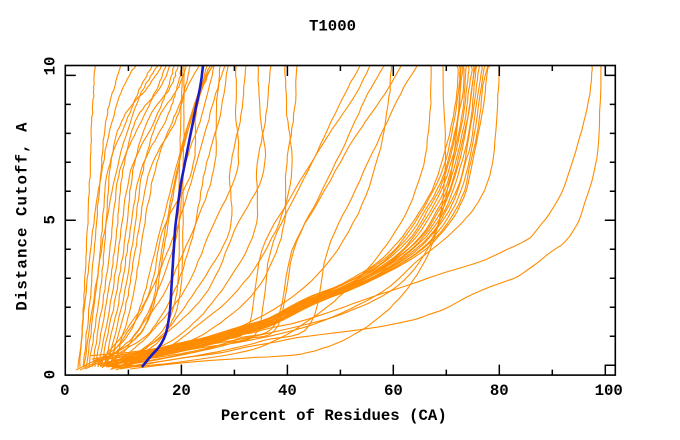  I want to click on svg-text: Distance Cutoff, A, so click(23, 215).